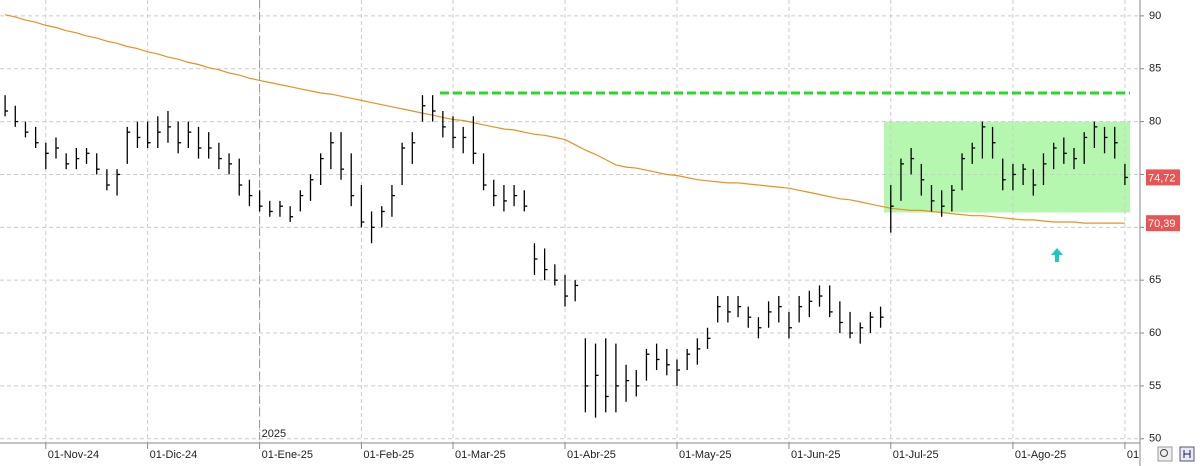  Describe the element at coordinates (591, 455) in the screenshot. I see `x-tick-label: 01-Abr-25` at that location.